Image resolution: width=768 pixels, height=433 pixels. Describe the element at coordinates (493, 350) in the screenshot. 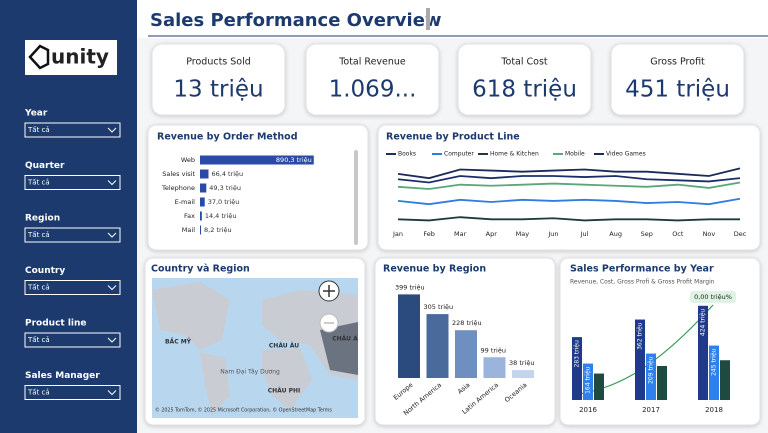

I see `value-label: 99 triệu` at that location.